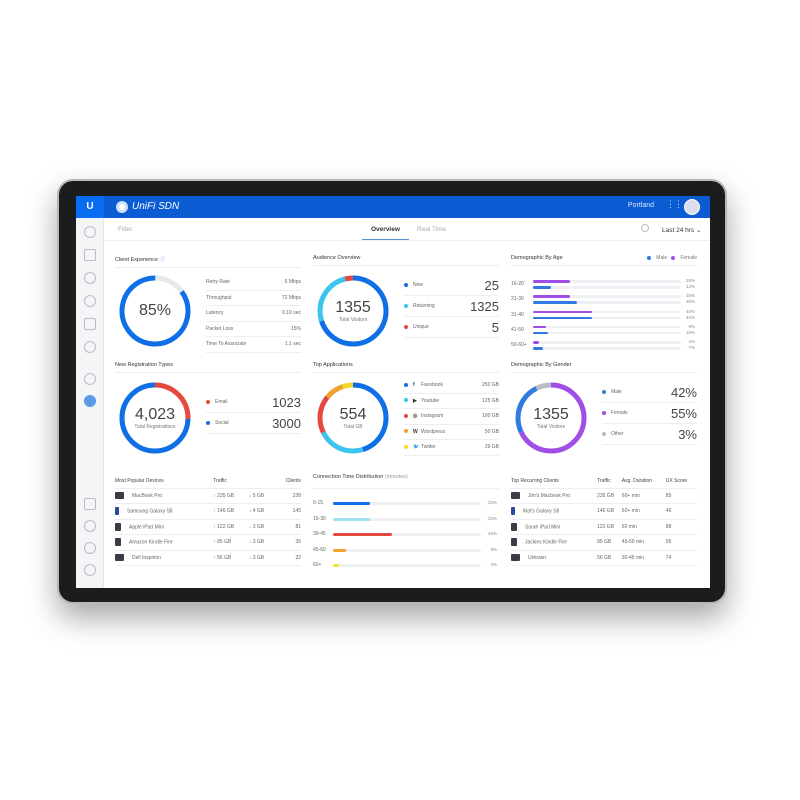 The image size is (800, 800). What do you see at coordinates (286, 423) in the screenshot?
I see `legend-value: 3000` at bounding box center [286, 423].